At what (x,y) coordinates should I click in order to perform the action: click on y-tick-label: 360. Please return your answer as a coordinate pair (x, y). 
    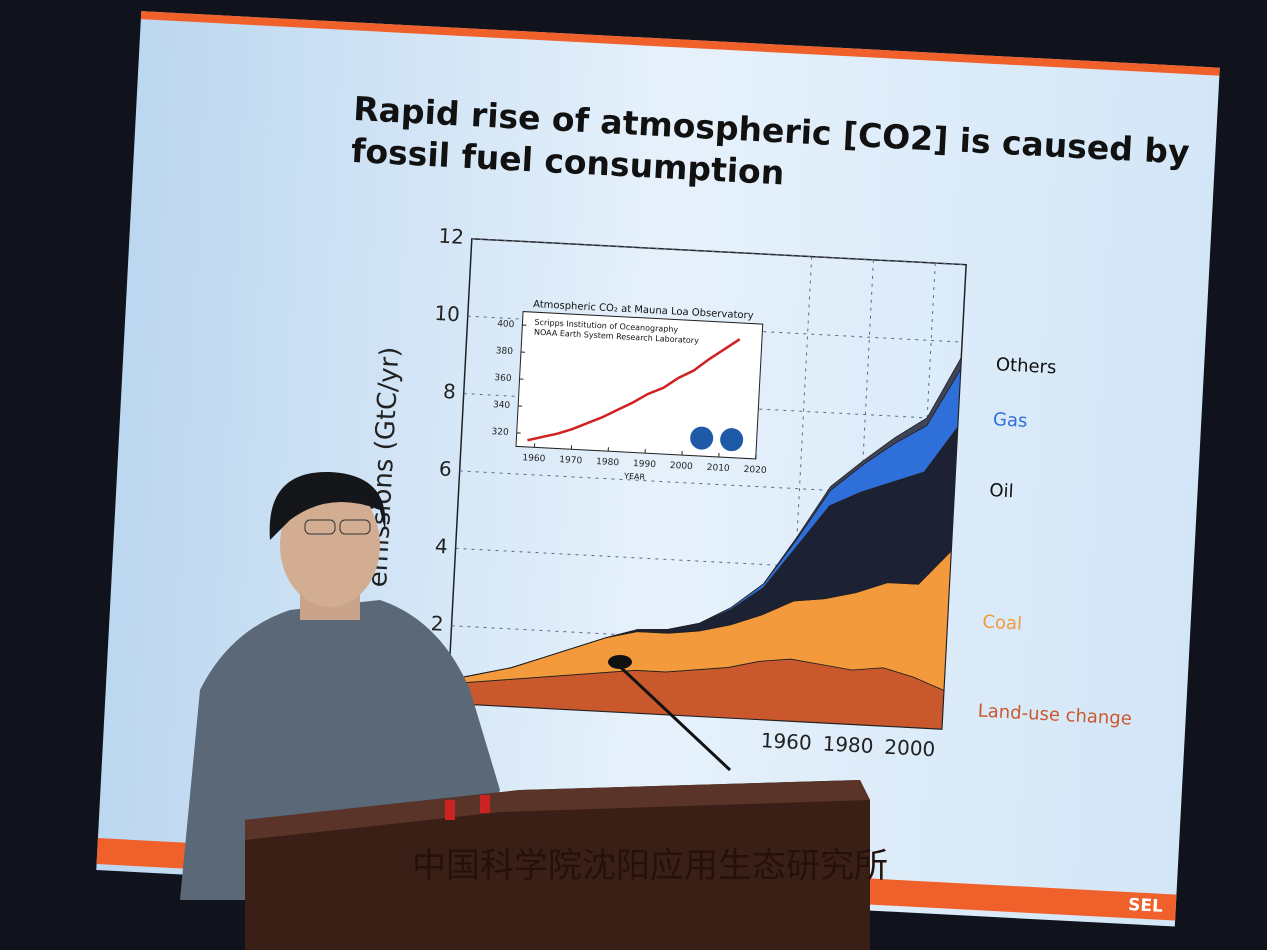
    Looking at the image, I should click on (503, 378).